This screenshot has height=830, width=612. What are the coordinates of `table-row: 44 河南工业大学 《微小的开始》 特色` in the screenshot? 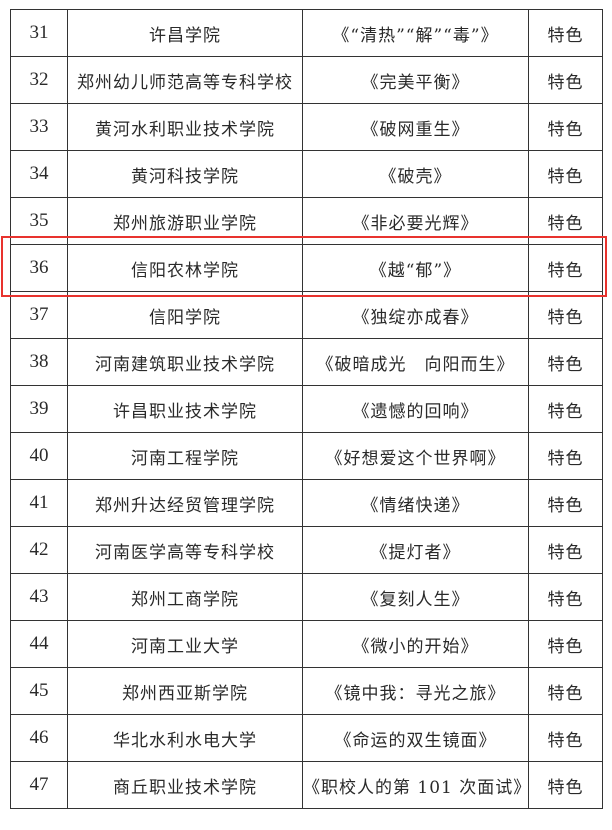 It's located at (306, 644).